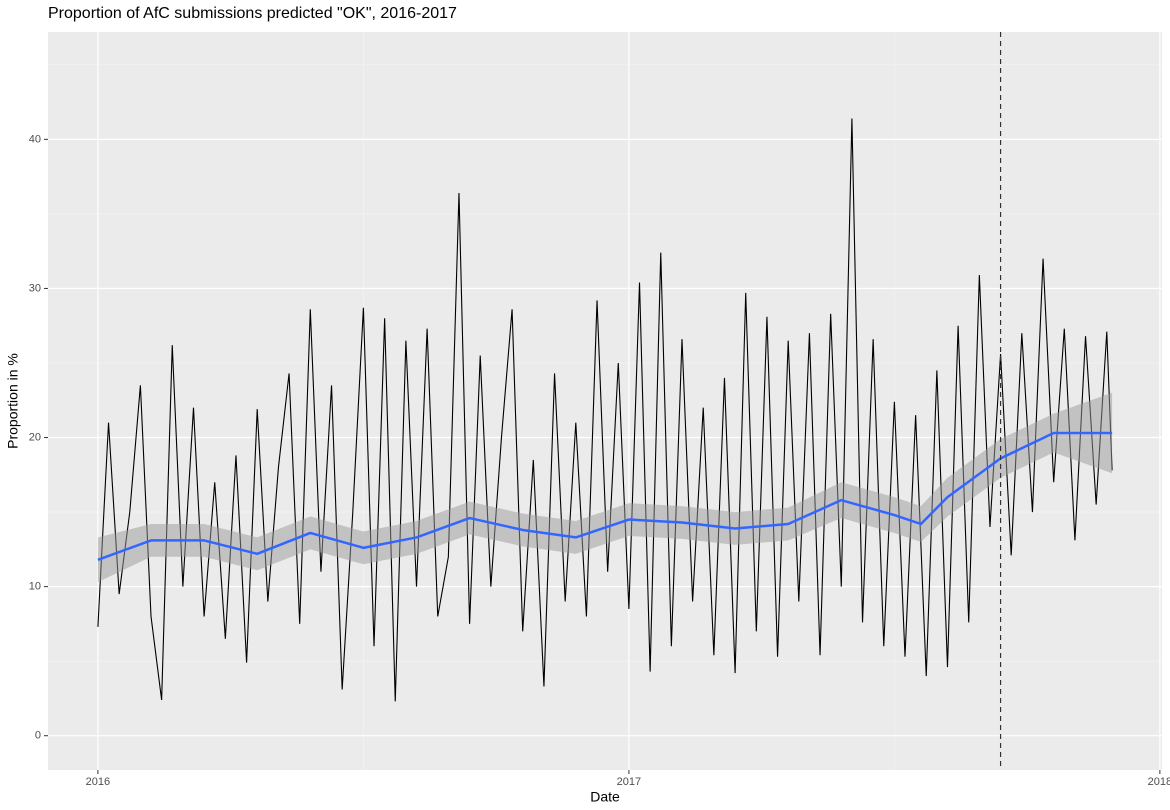 This screenshot has height=810, width=1170. What do you see at coordinates (629, 782) in the screenshot?
I see `x-tick-label: 2017` at bounding box center [629, 782].